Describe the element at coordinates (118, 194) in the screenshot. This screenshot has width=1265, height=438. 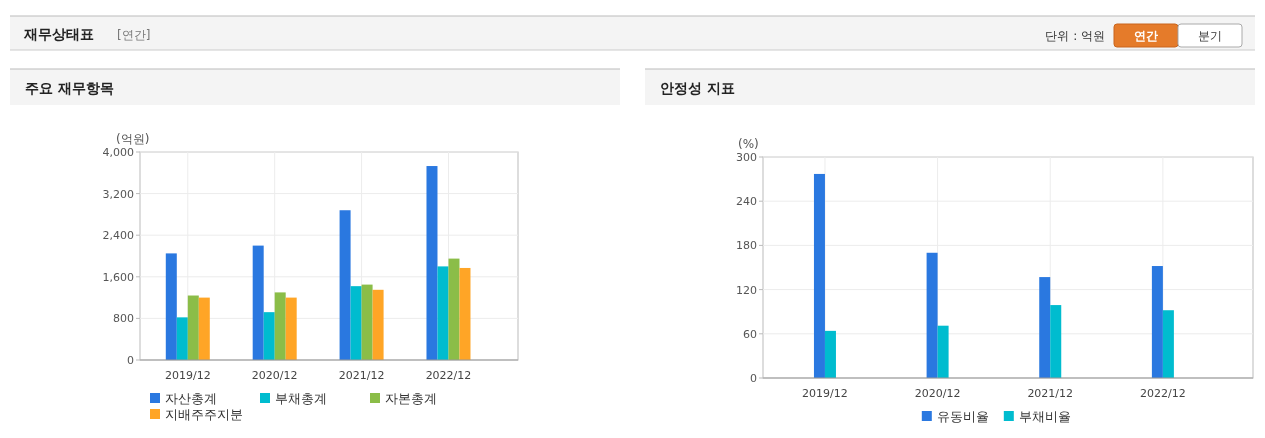
I see `y-tick-label: 3,200` at that location.